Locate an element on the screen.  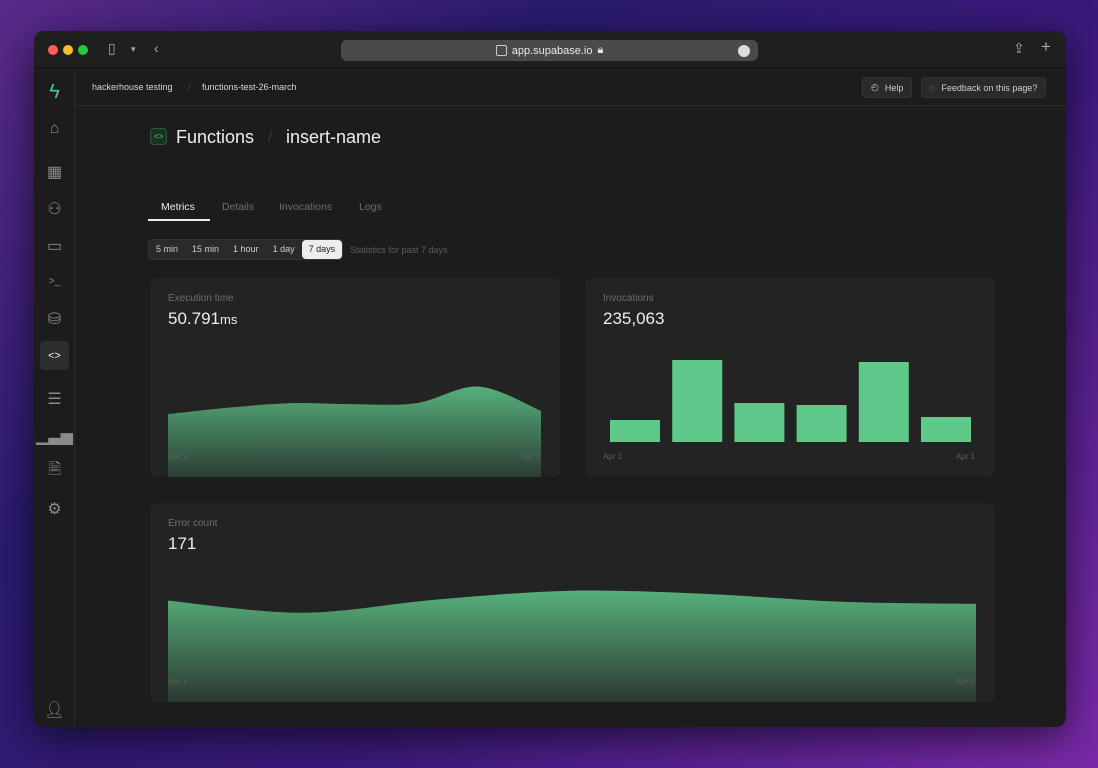
chart-title: Error count is located at coordinates (193, 523).